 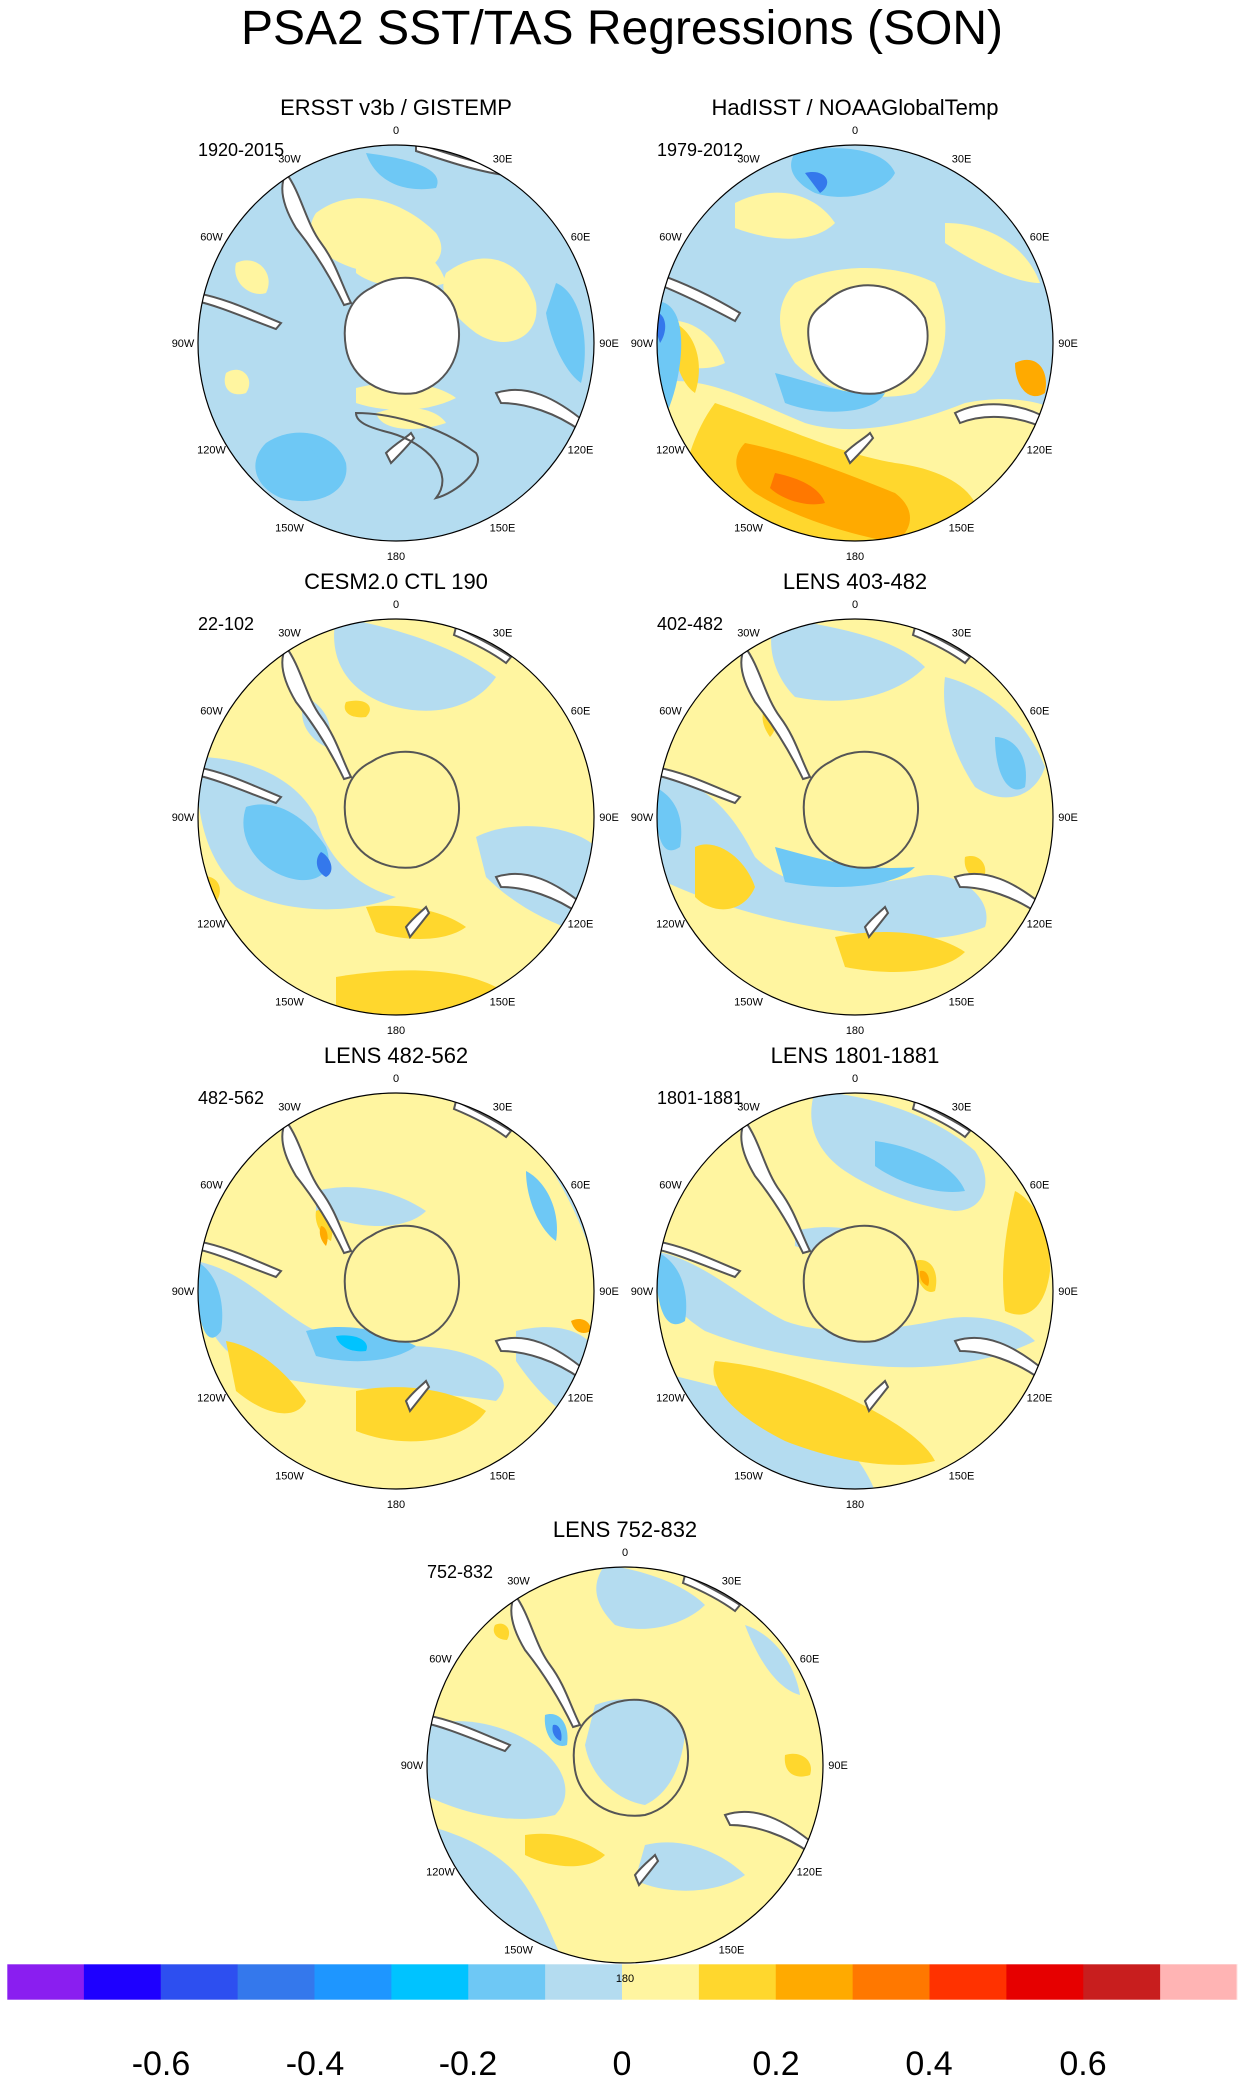 I want to click on colorbar-ticks: -0.6 -0.4 -0.2 0 0.2 0.4 0.6, so click(x=619, y=2064).